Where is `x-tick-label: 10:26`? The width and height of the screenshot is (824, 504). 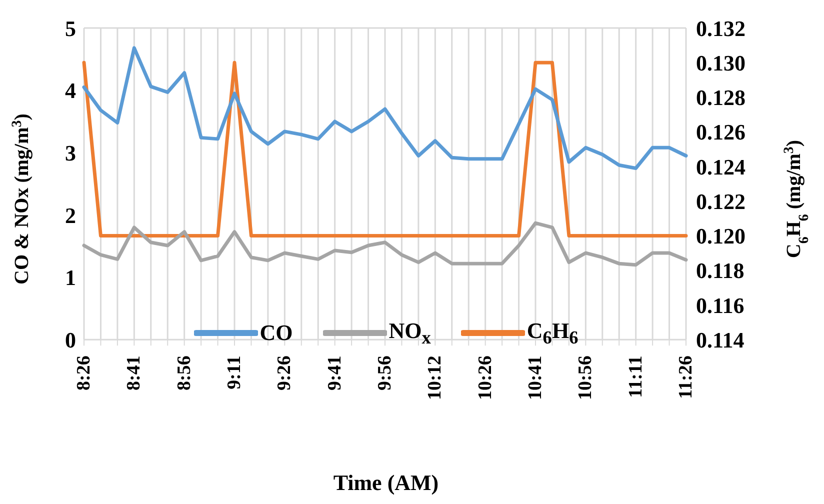 x-tick-label: 10:26 is located at coordinates (485, 378).